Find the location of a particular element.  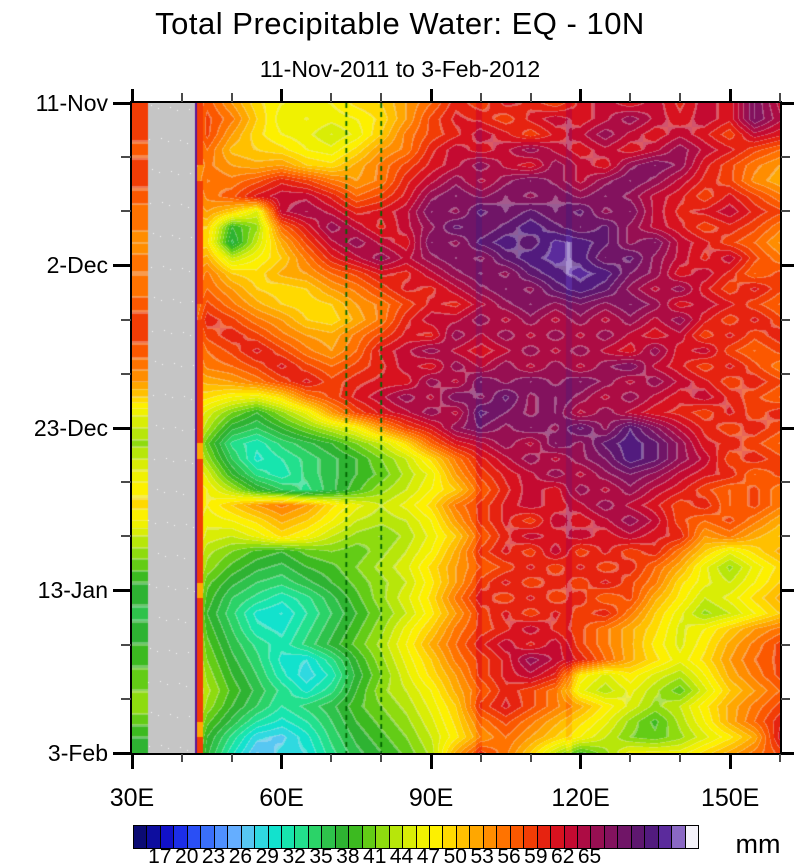

y-axis-label: 2-Dec is located at coordinates (77, 265).